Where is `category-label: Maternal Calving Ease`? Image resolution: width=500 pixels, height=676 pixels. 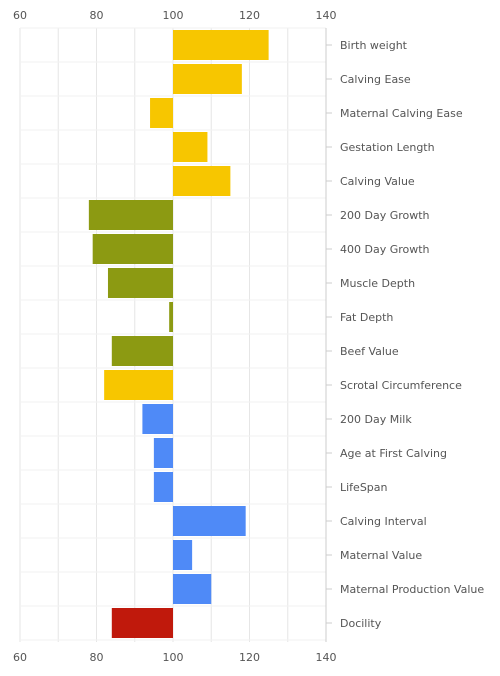 category-label: Maternal Calving Ease is located at coordinates (401, 113).